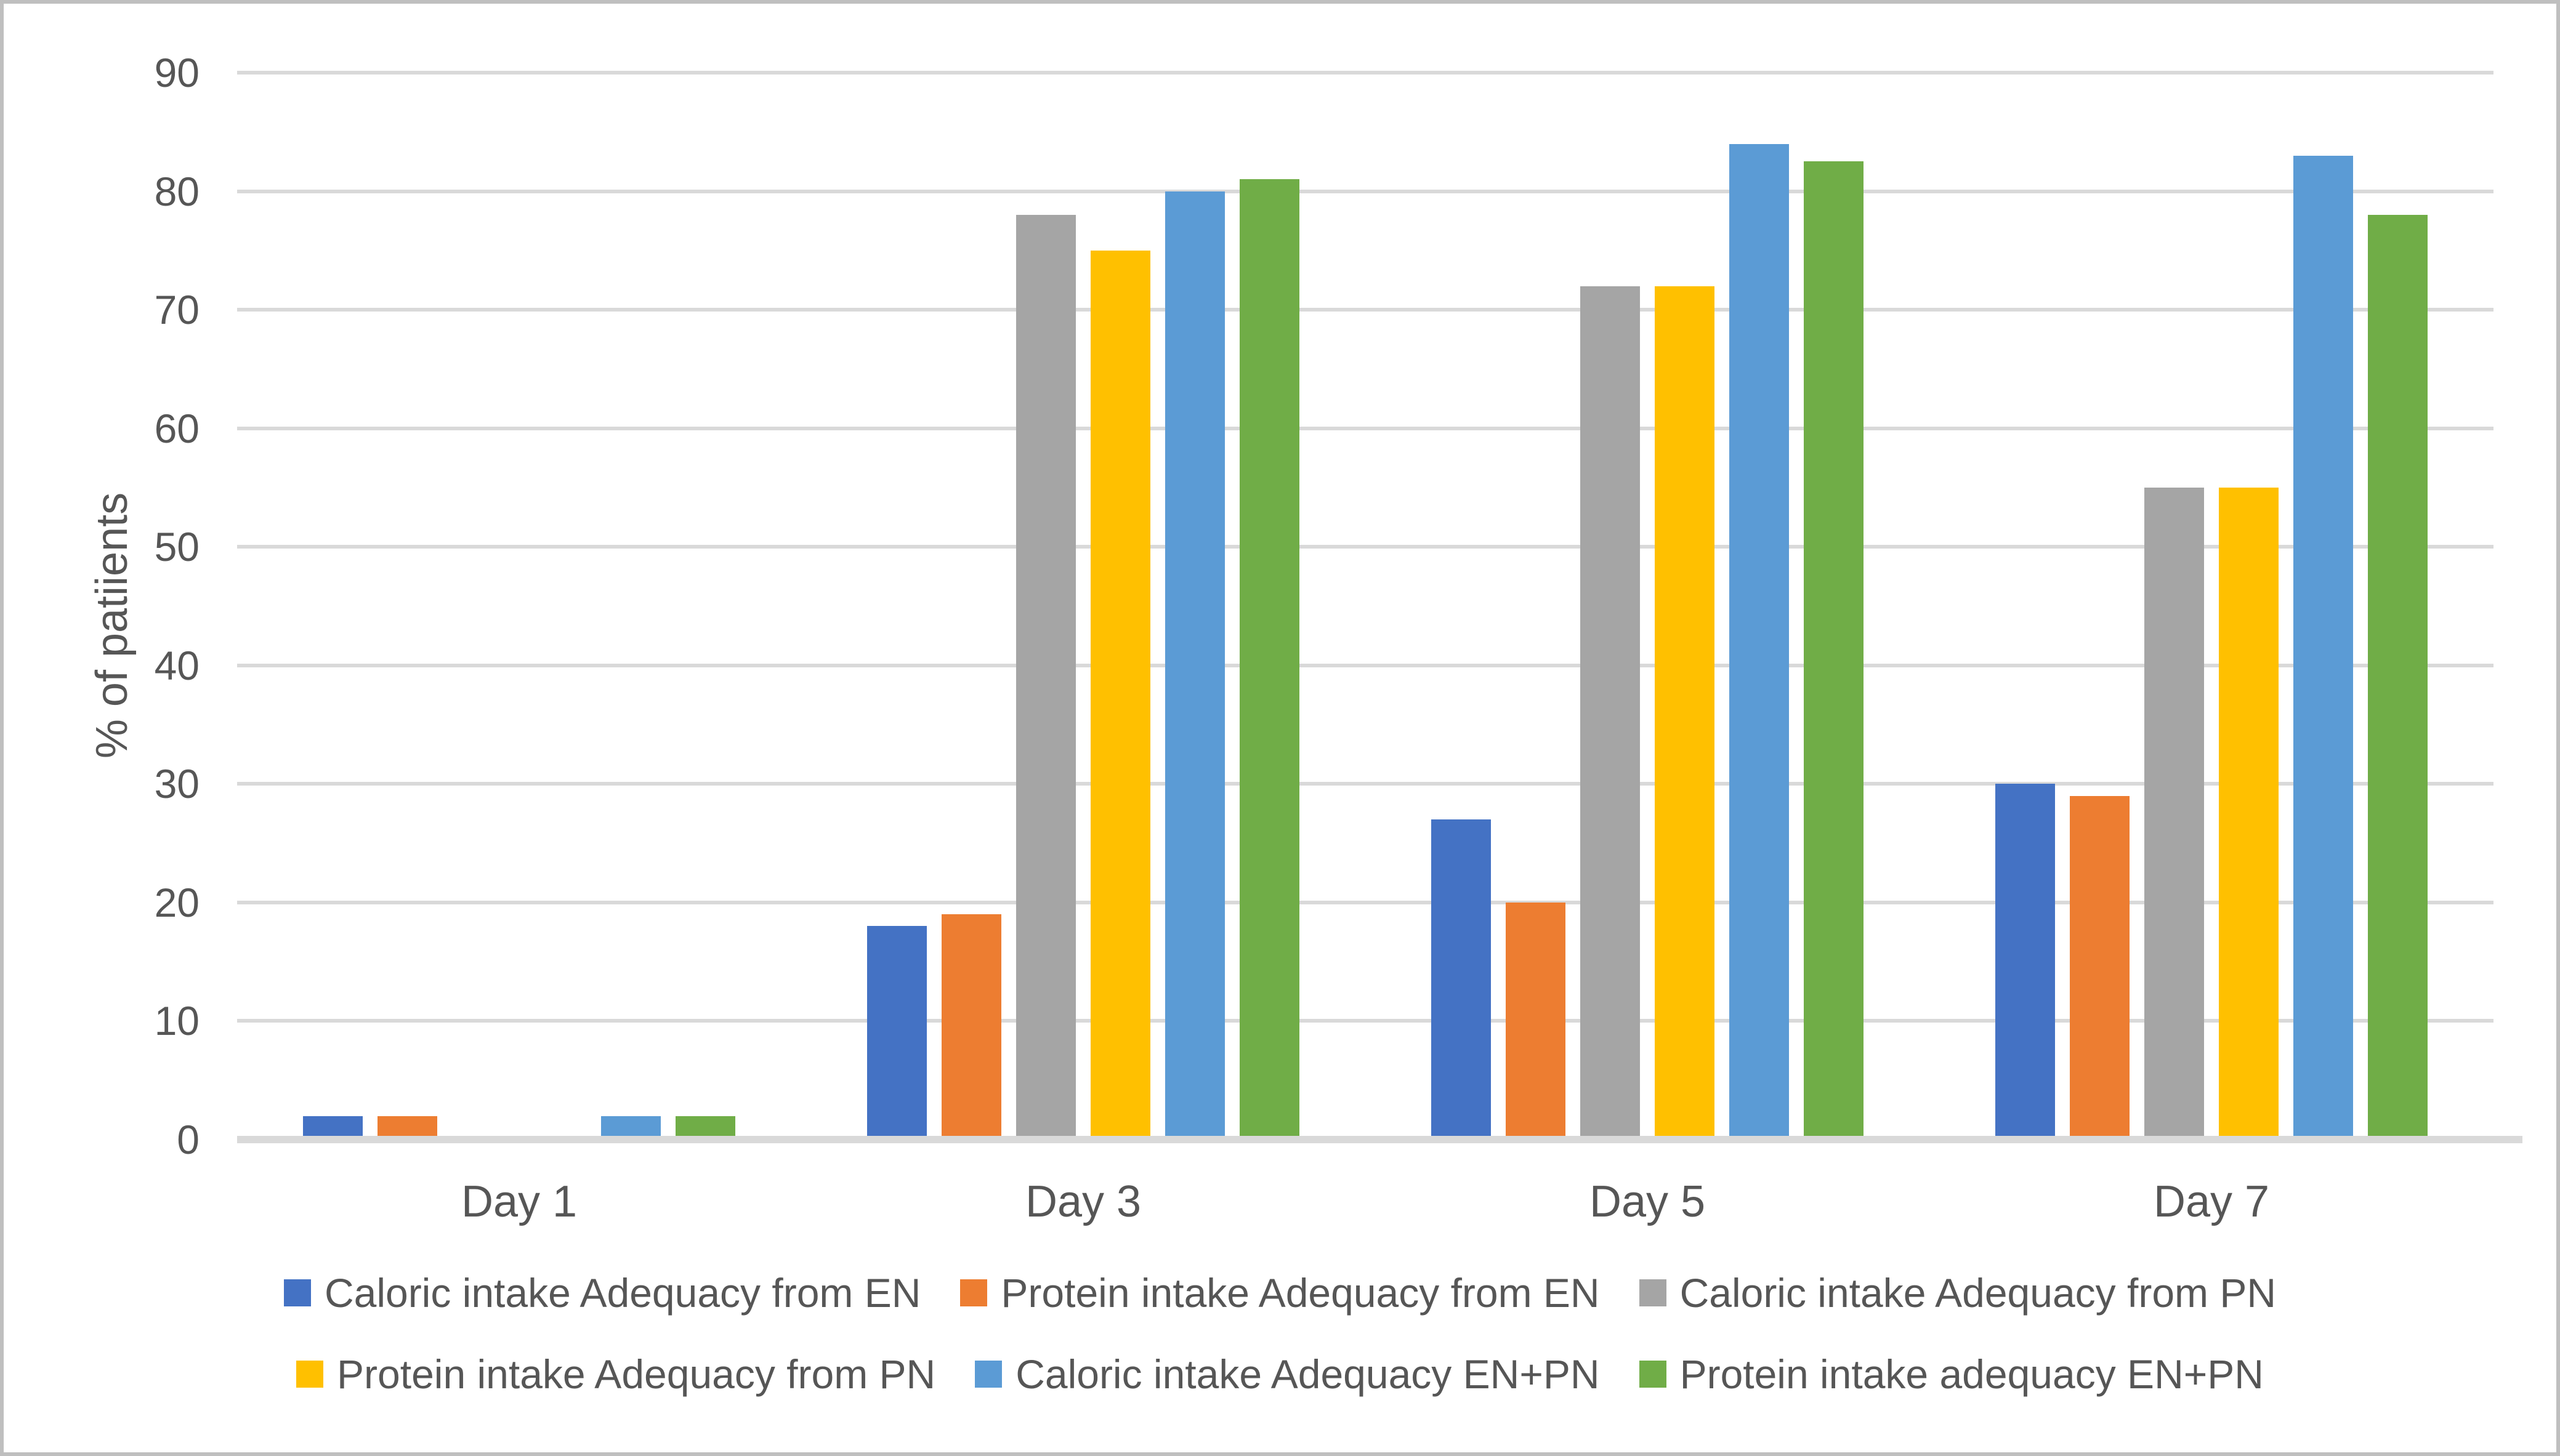 This screenshot has width=2560, height=1456. I want to click on y-tick-label-60: 60, so click(177, 428).